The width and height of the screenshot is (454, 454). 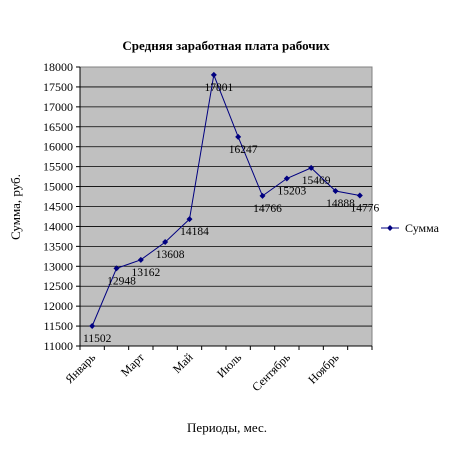 What do you see at coordinates (121, 281) in the screenshot?
I see `data-label: 12948` at bounding box center [121, 281].